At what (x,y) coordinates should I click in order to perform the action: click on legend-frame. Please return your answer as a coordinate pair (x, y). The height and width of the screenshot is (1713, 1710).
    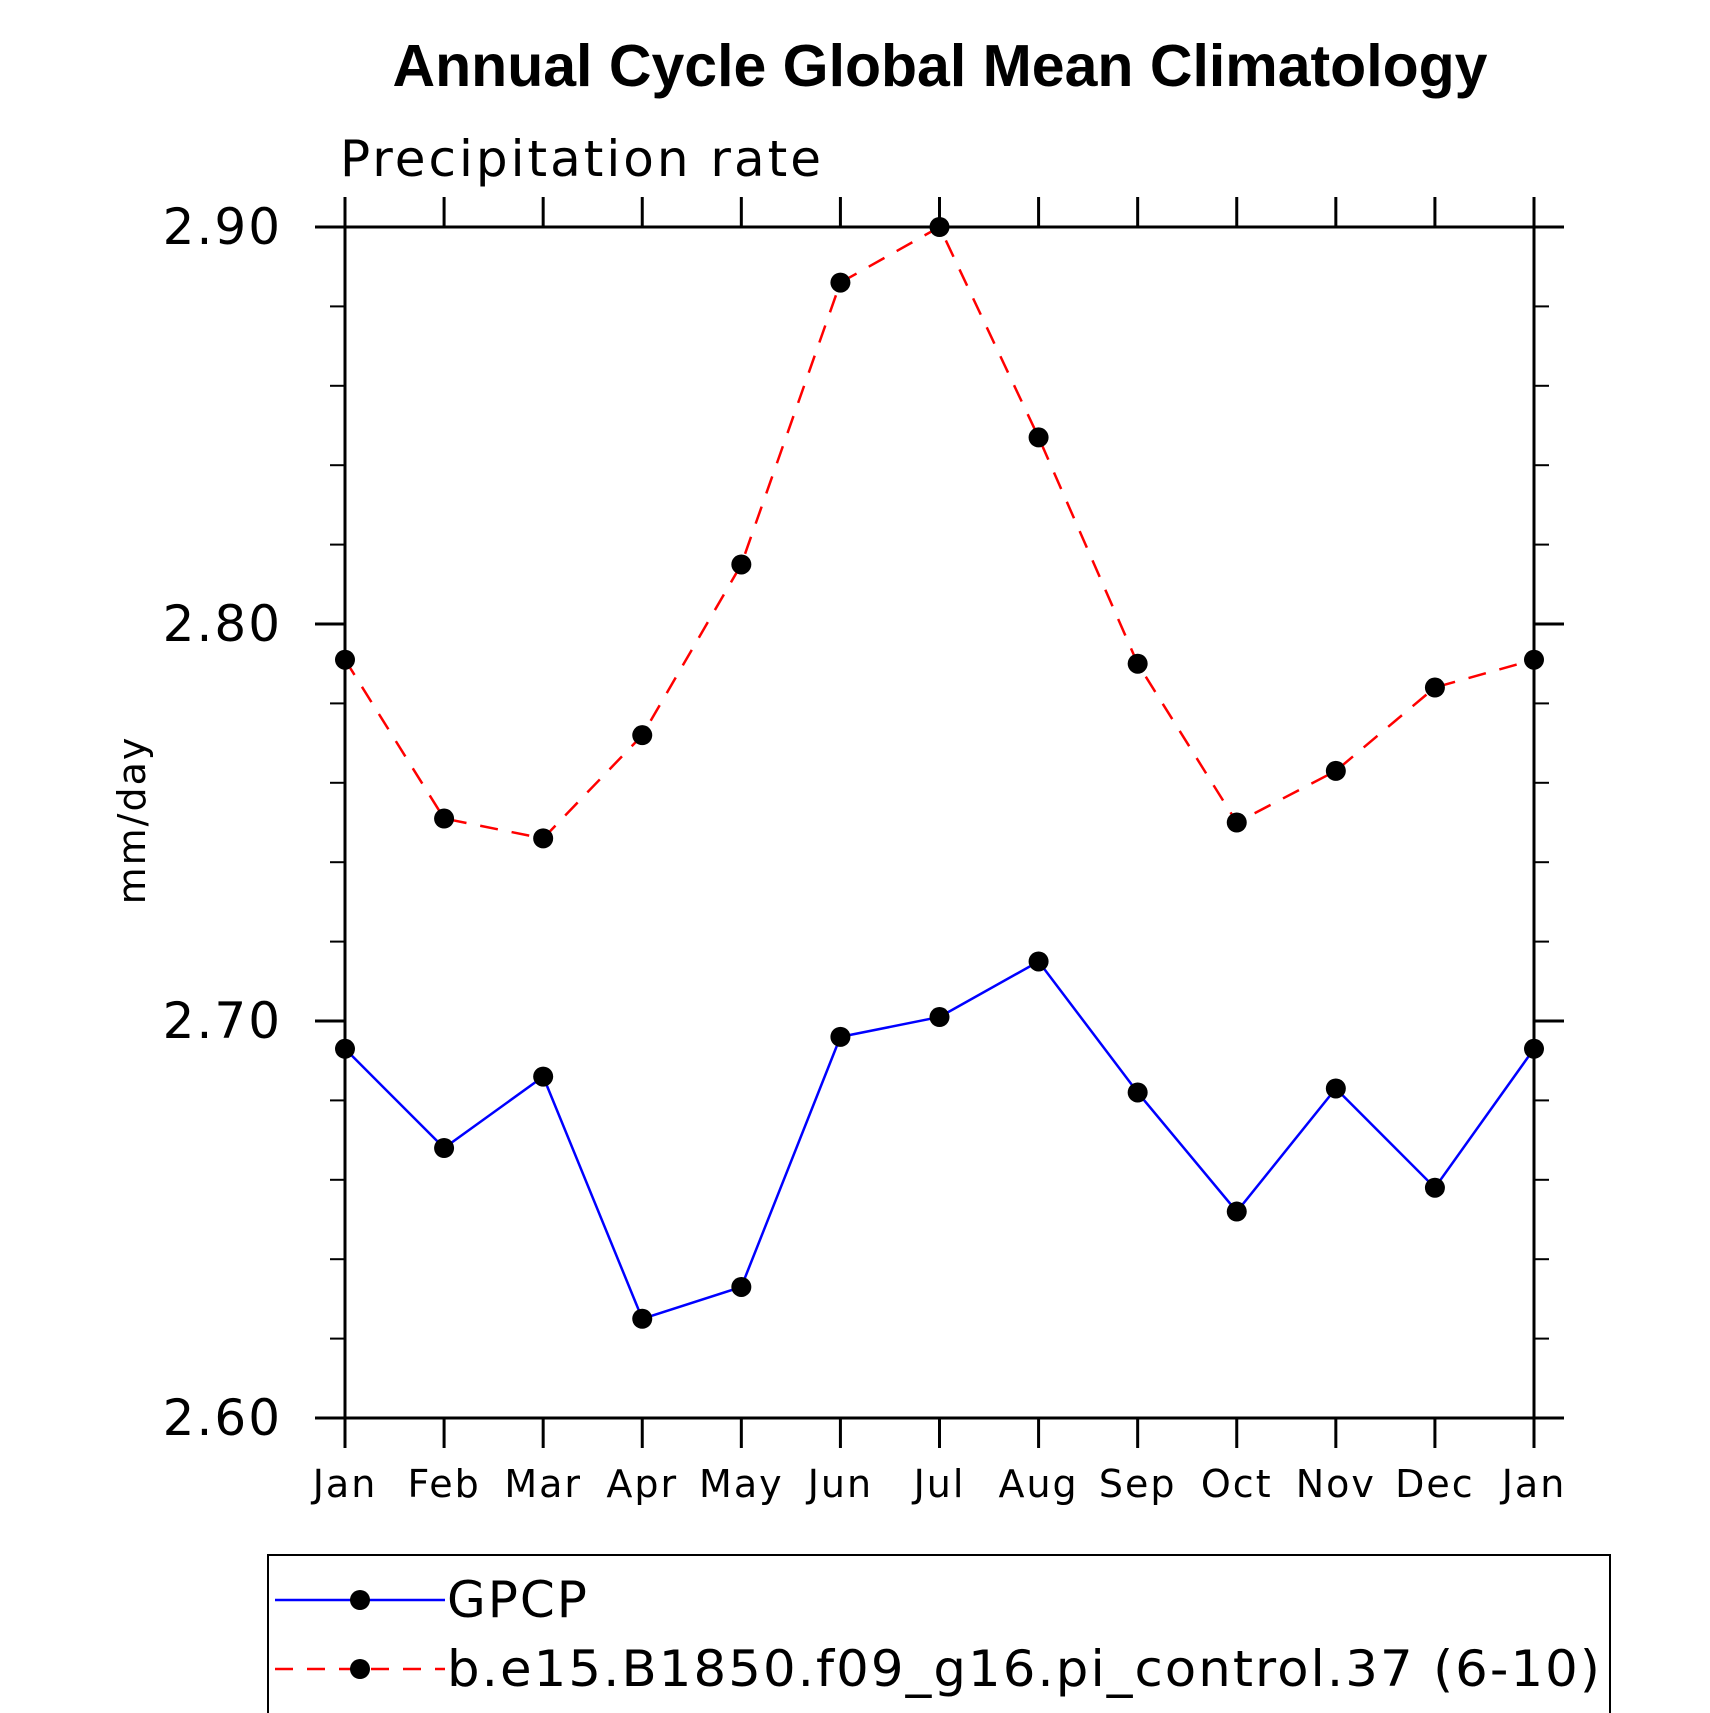
    Looking at the image, I should click on (939, 1633).